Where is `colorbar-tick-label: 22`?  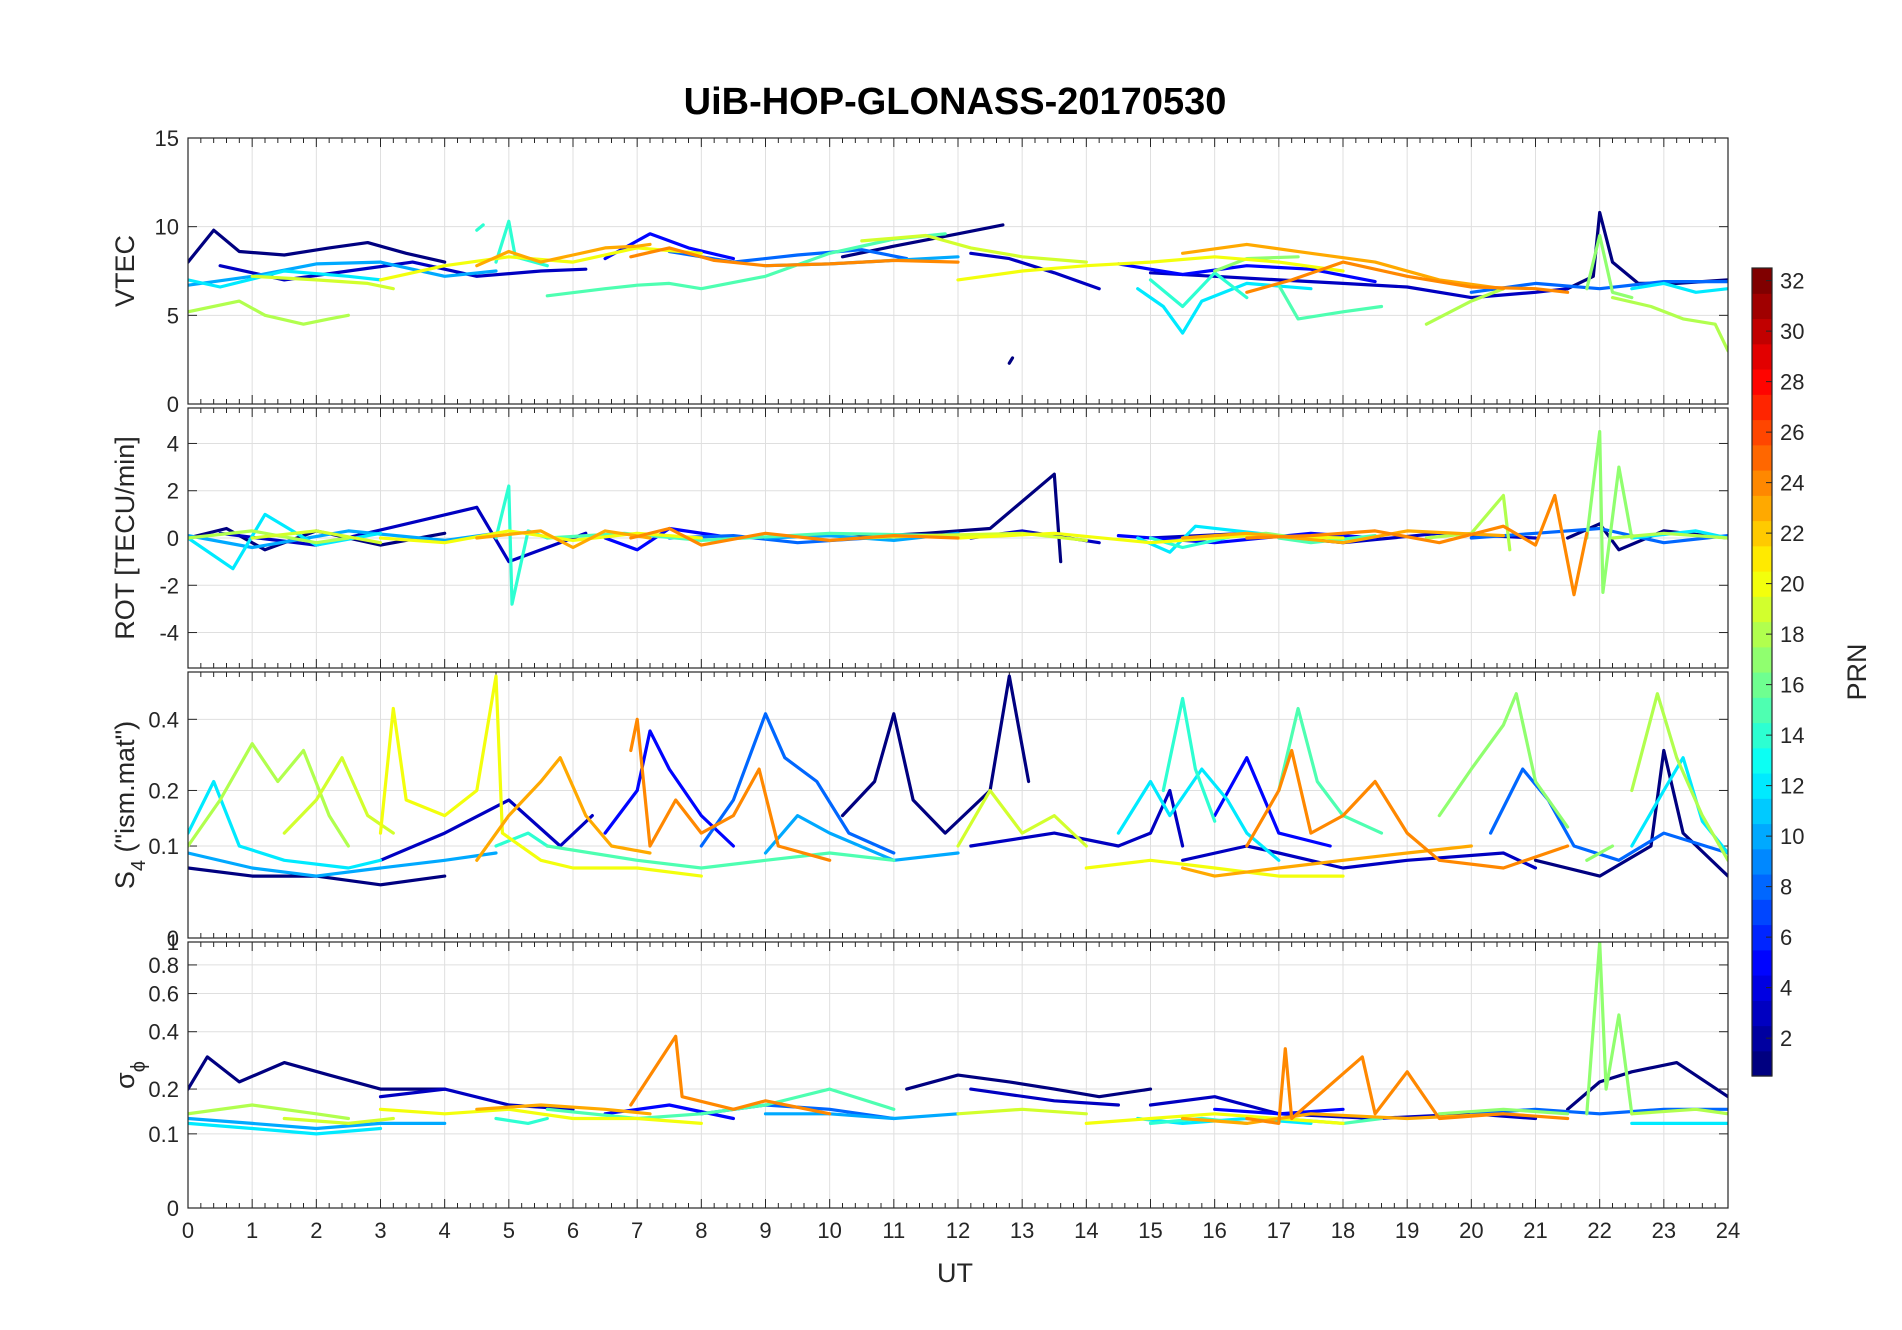
colorbar-tick-label: 22 is located at coordinates (1792, 533).